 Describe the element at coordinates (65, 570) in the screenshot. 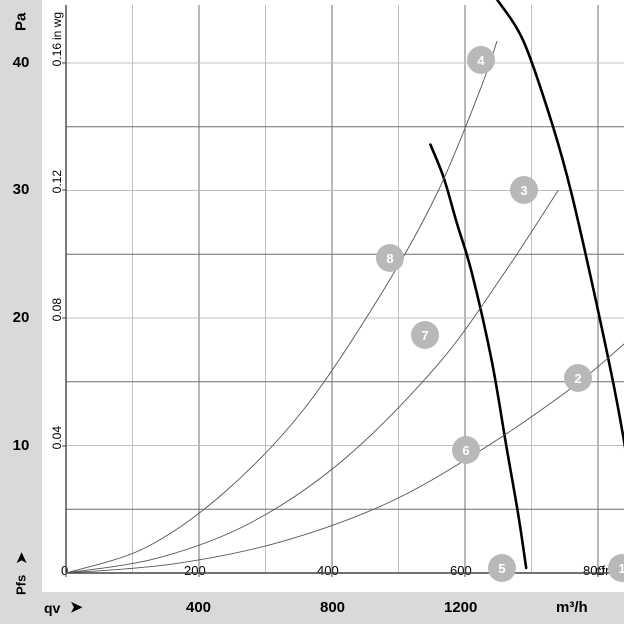

I see `cfm-tick-0: 0` at that location.